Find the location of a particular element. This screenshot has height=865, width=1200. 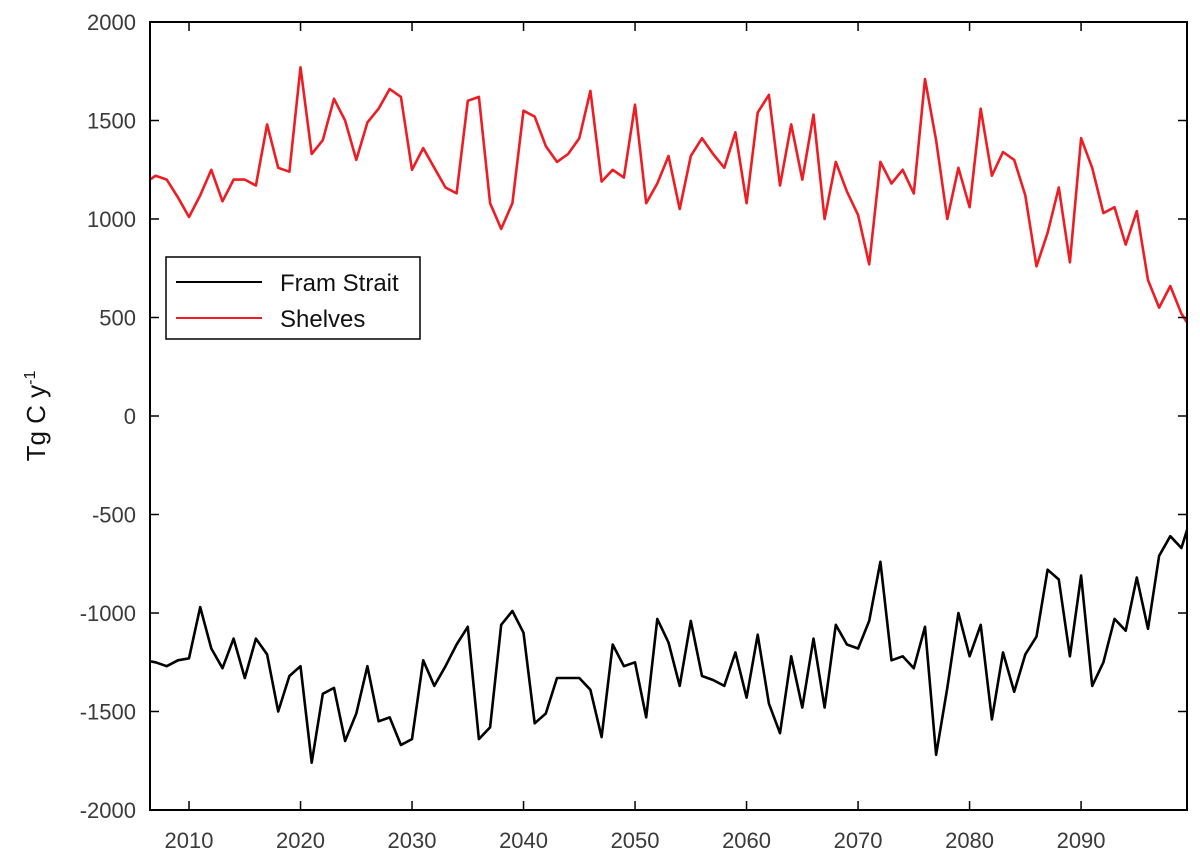

x-tick-label: 2030 is located at coordinates (412, 840).